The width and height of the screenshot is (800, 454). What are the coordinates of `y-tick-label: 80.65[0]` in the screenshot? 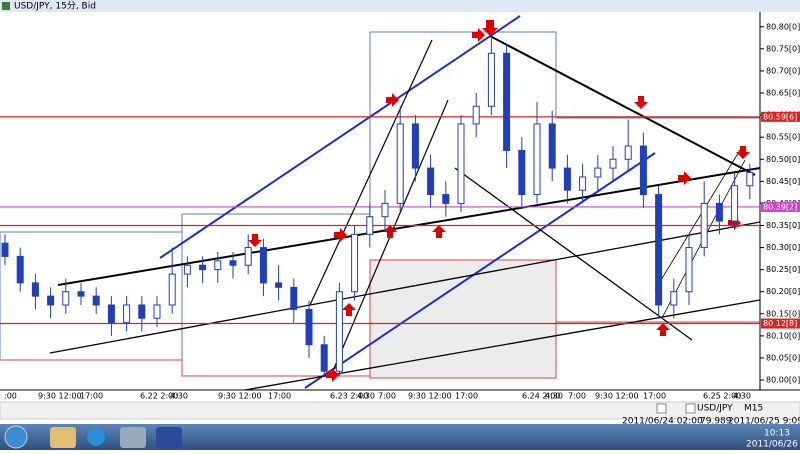 It's located at (783, 93).